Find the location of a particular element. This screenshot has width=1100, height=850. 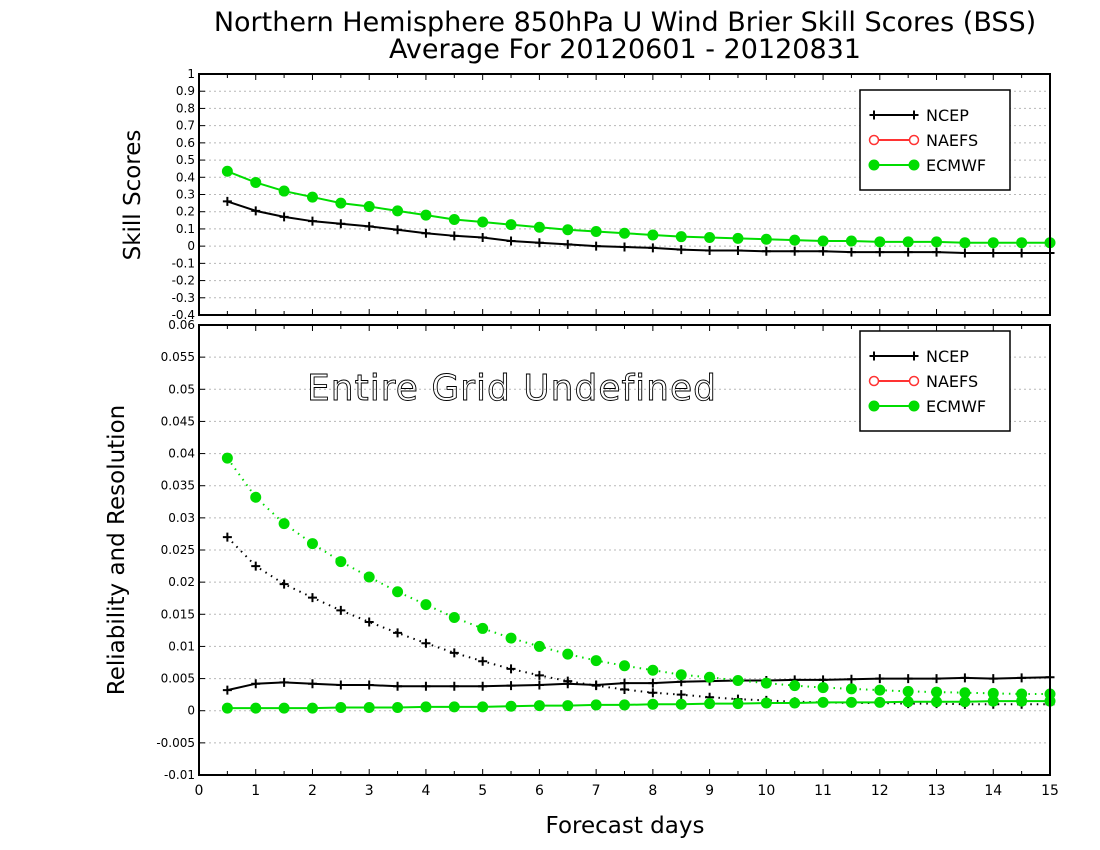

x-tick-label: 5 is located at coordinates (482, 791).